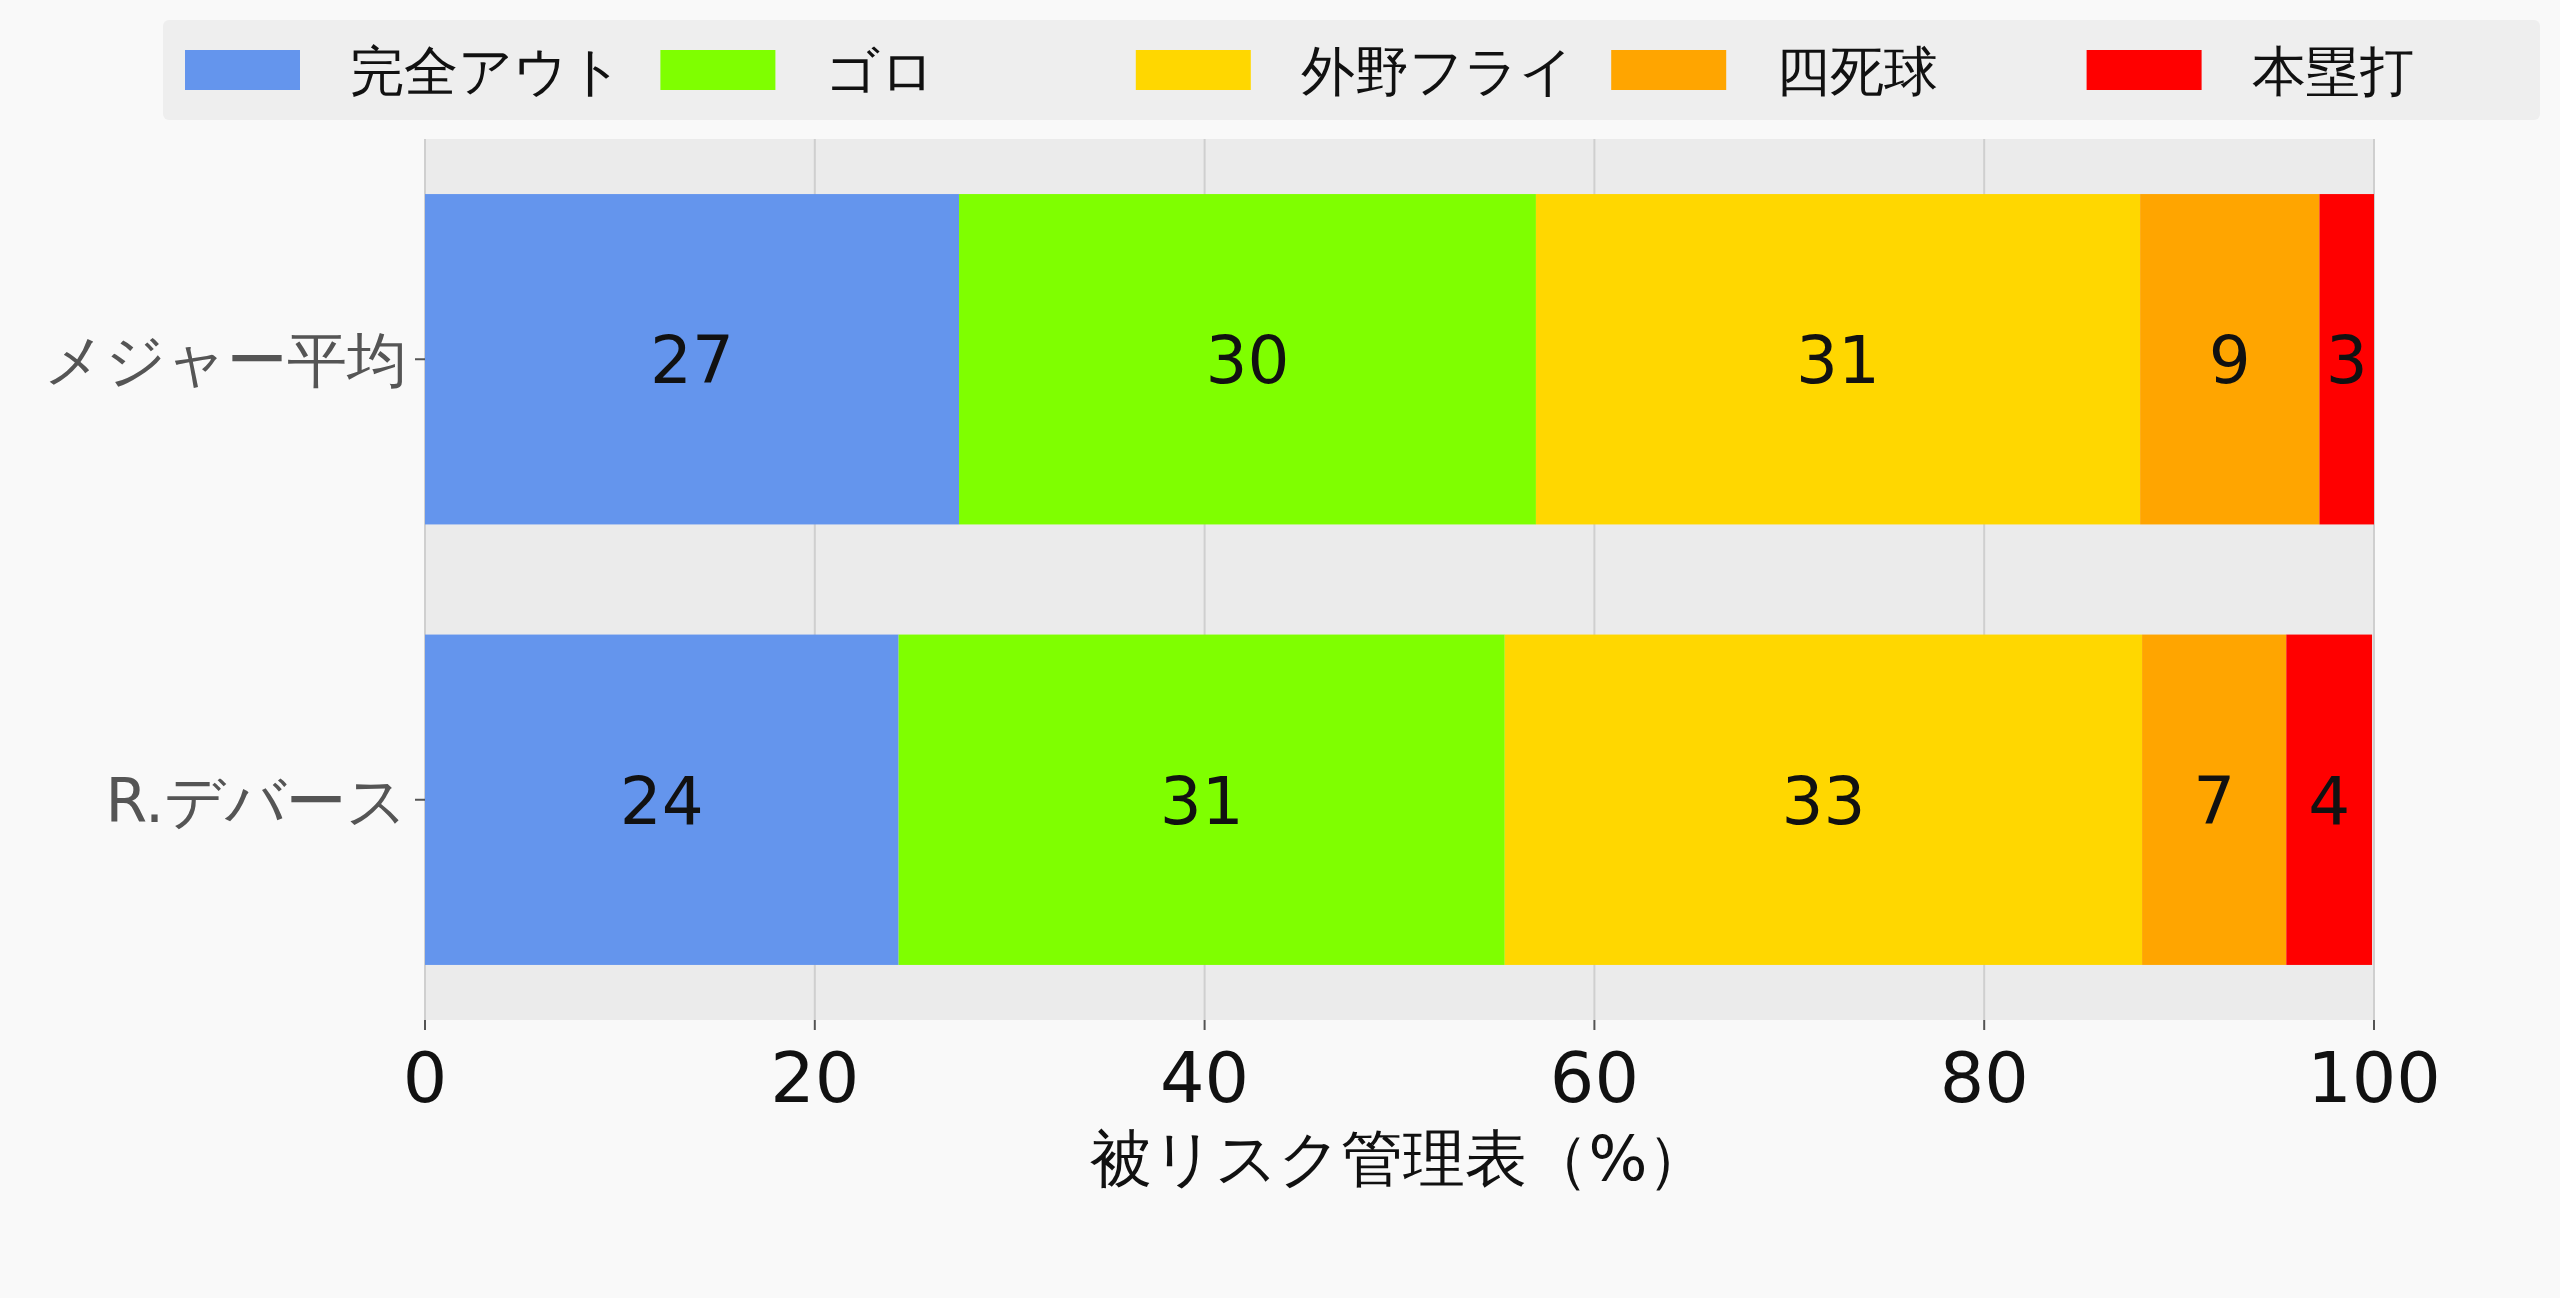 This screenshot has height=1298, width=2560. Describe the element at coordinates (1857, 71) in the screenshot. I see `legend-label: 四死球` at that location.